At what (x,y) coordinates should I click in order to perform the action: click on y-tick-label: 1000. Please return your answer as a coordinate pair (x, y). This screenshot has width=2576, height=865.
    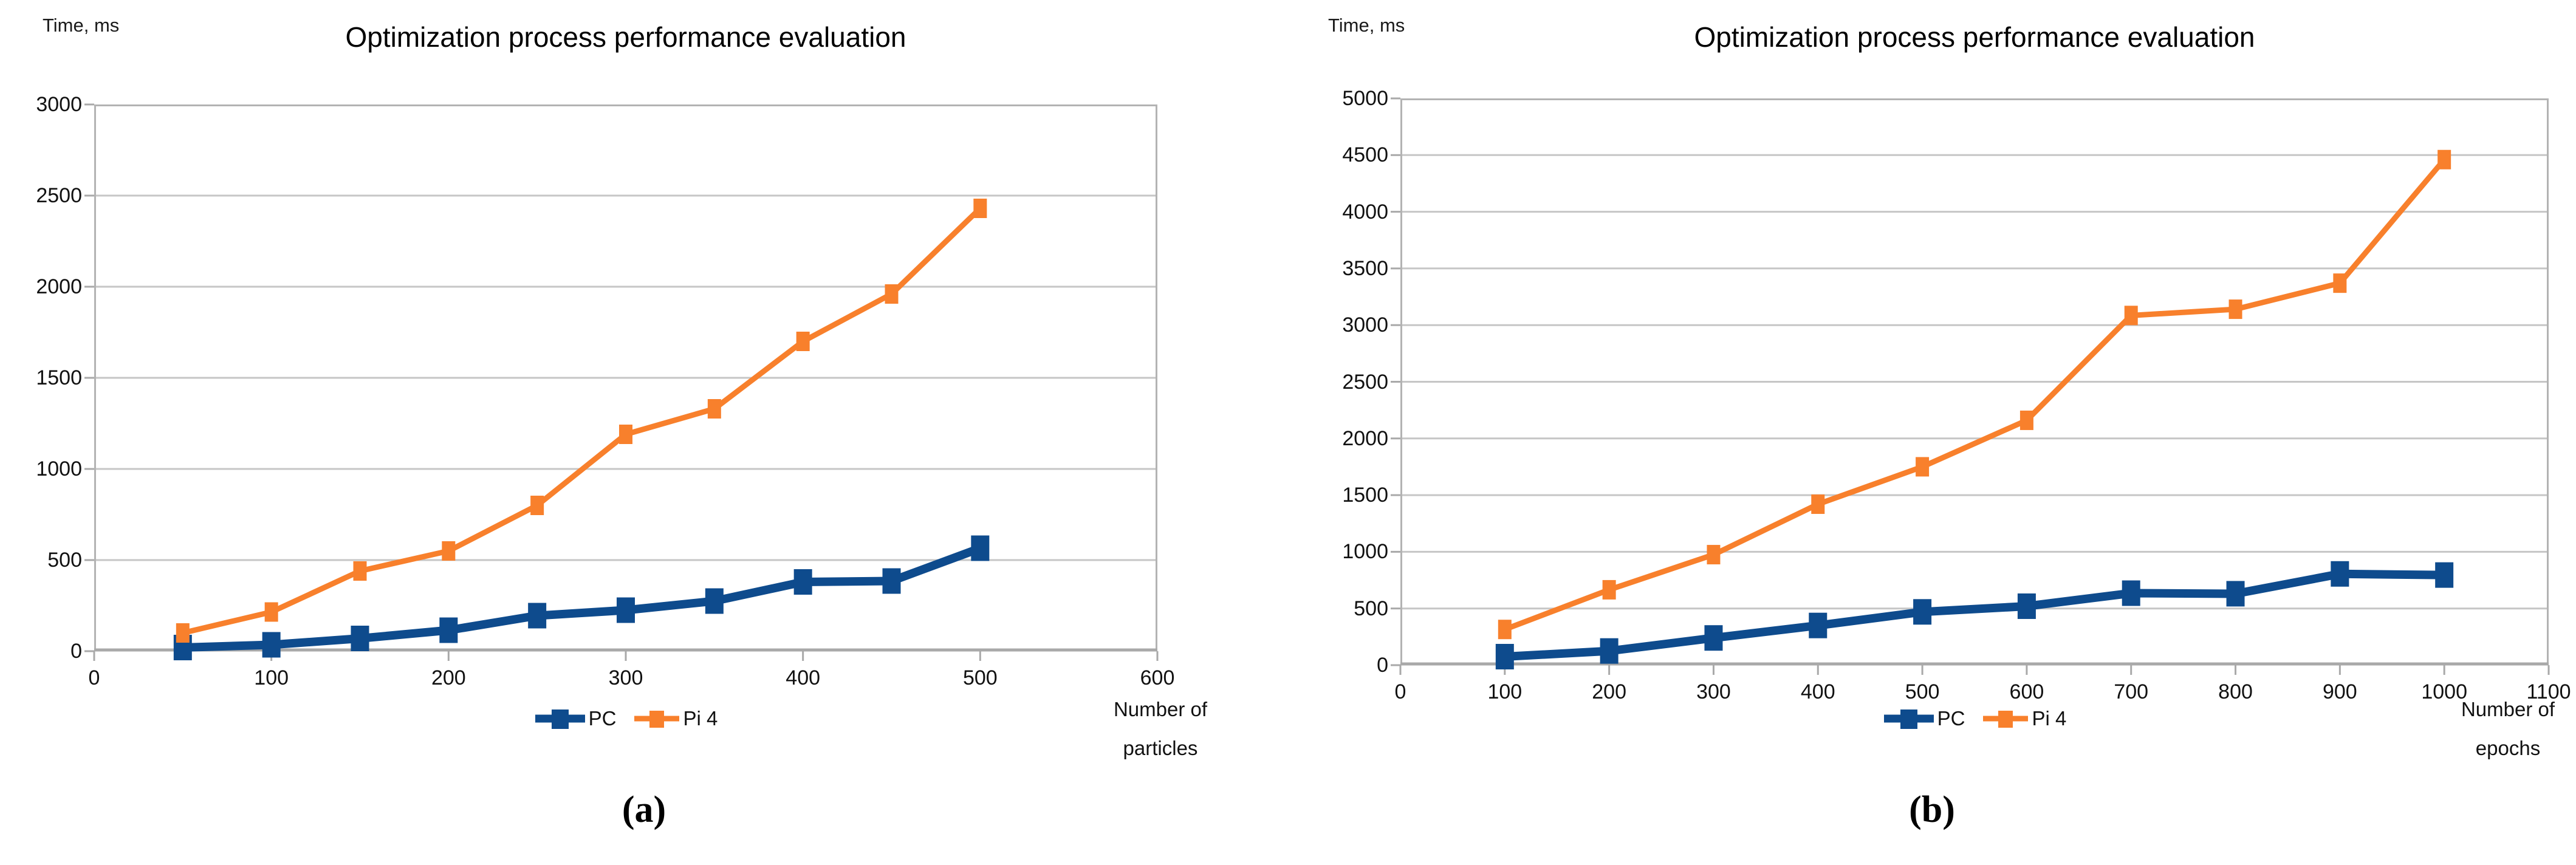
    Looking at the image, I should click on (1365, 552).